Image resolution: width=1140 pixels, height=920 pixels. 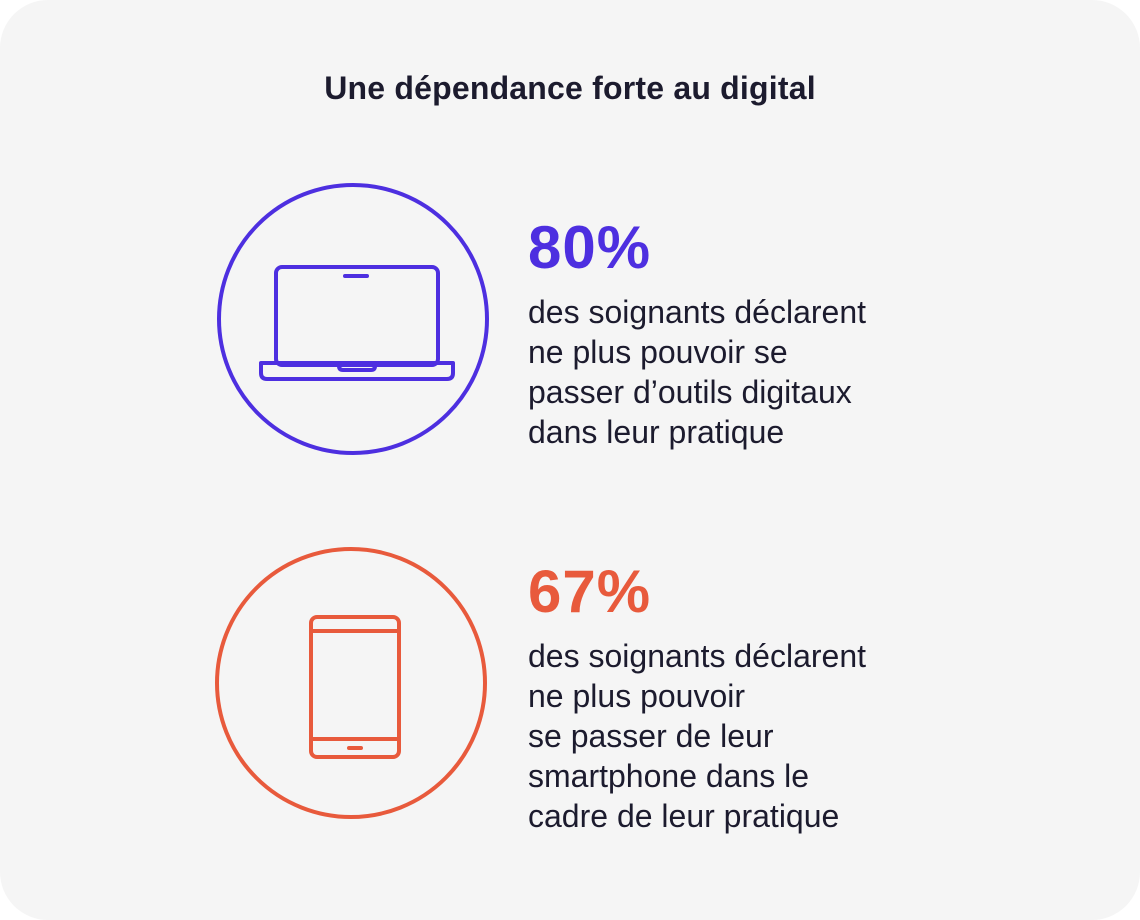 What do you see at coordinates (355, 687) in the screenshot?
I see `smartphone-icon` at bounding box center [355, 687].